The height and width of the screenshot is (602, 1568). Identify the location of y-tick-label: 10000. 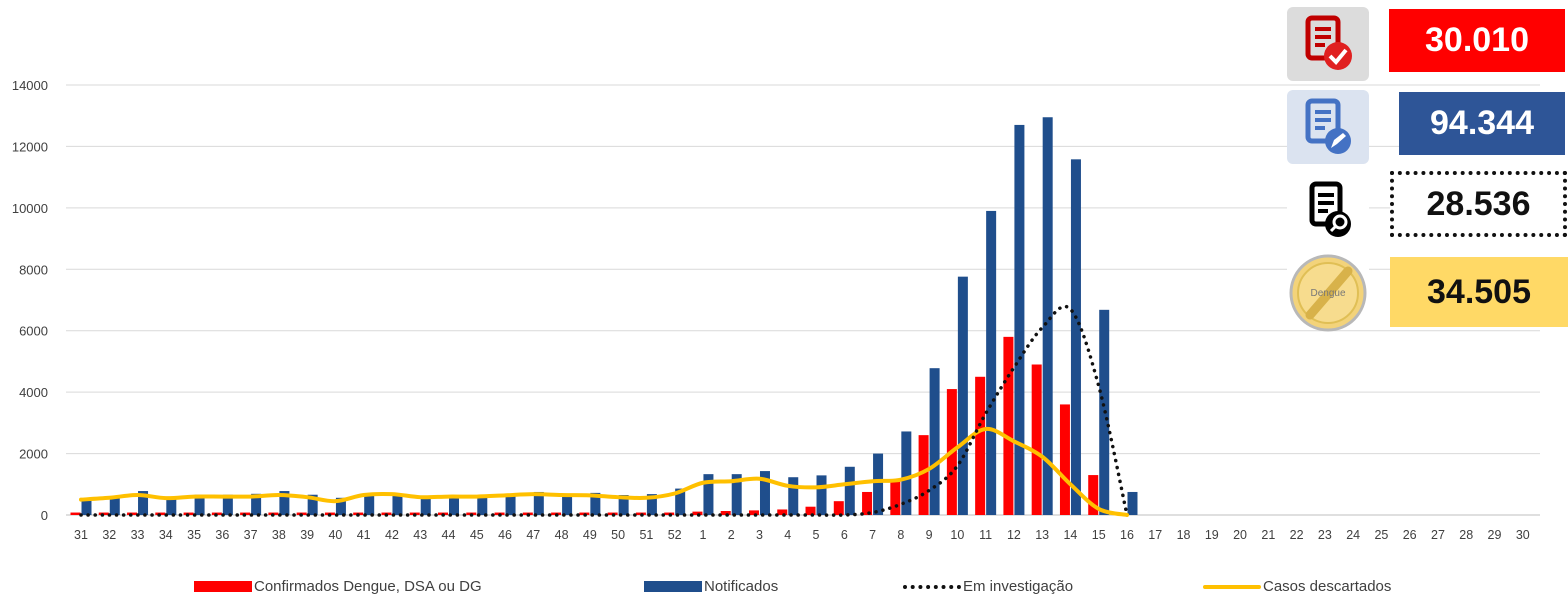
(30, 208).